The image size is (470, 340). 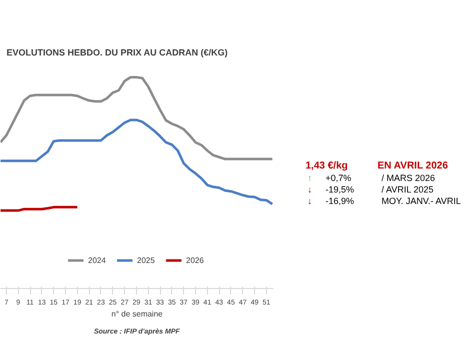 What do you see at coordinates (413, 166) in the screenshot?
I see `text: EN AVRIL 2026` at bounding box center [413, 166].